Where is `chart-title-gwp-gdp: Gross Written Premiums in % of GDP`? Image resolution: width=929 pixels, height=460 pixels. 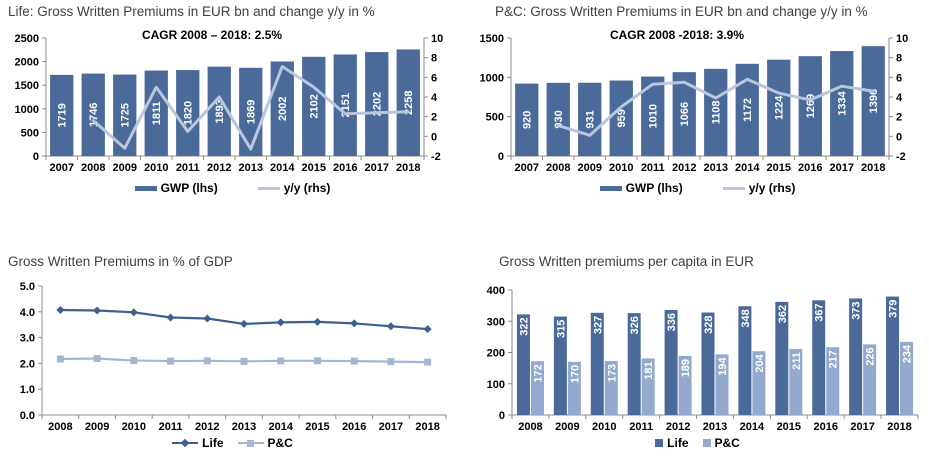 chart-title-gwp-gdp: Gross Written Premiums in % of GDP is located at coordinates (120, 261).